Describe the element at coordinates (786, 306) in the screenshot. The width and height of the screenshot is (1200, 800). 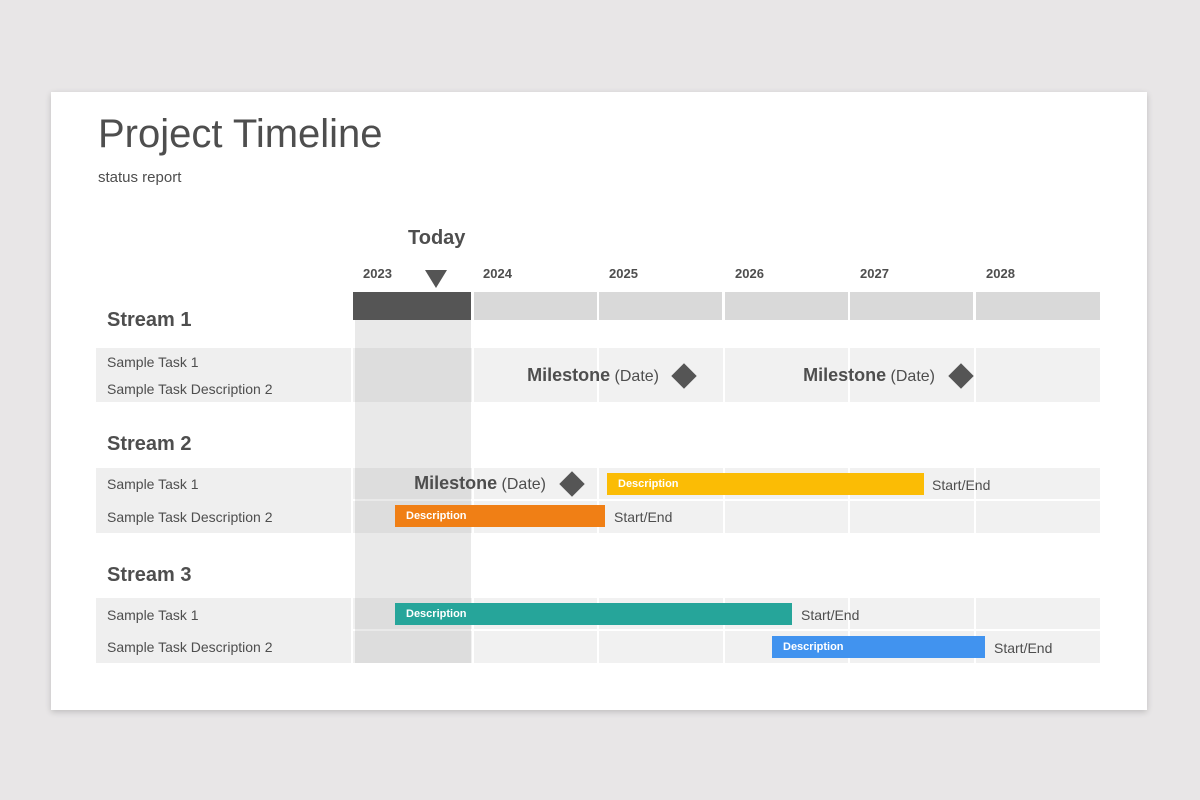
I see `year-cell-2026` at that location.